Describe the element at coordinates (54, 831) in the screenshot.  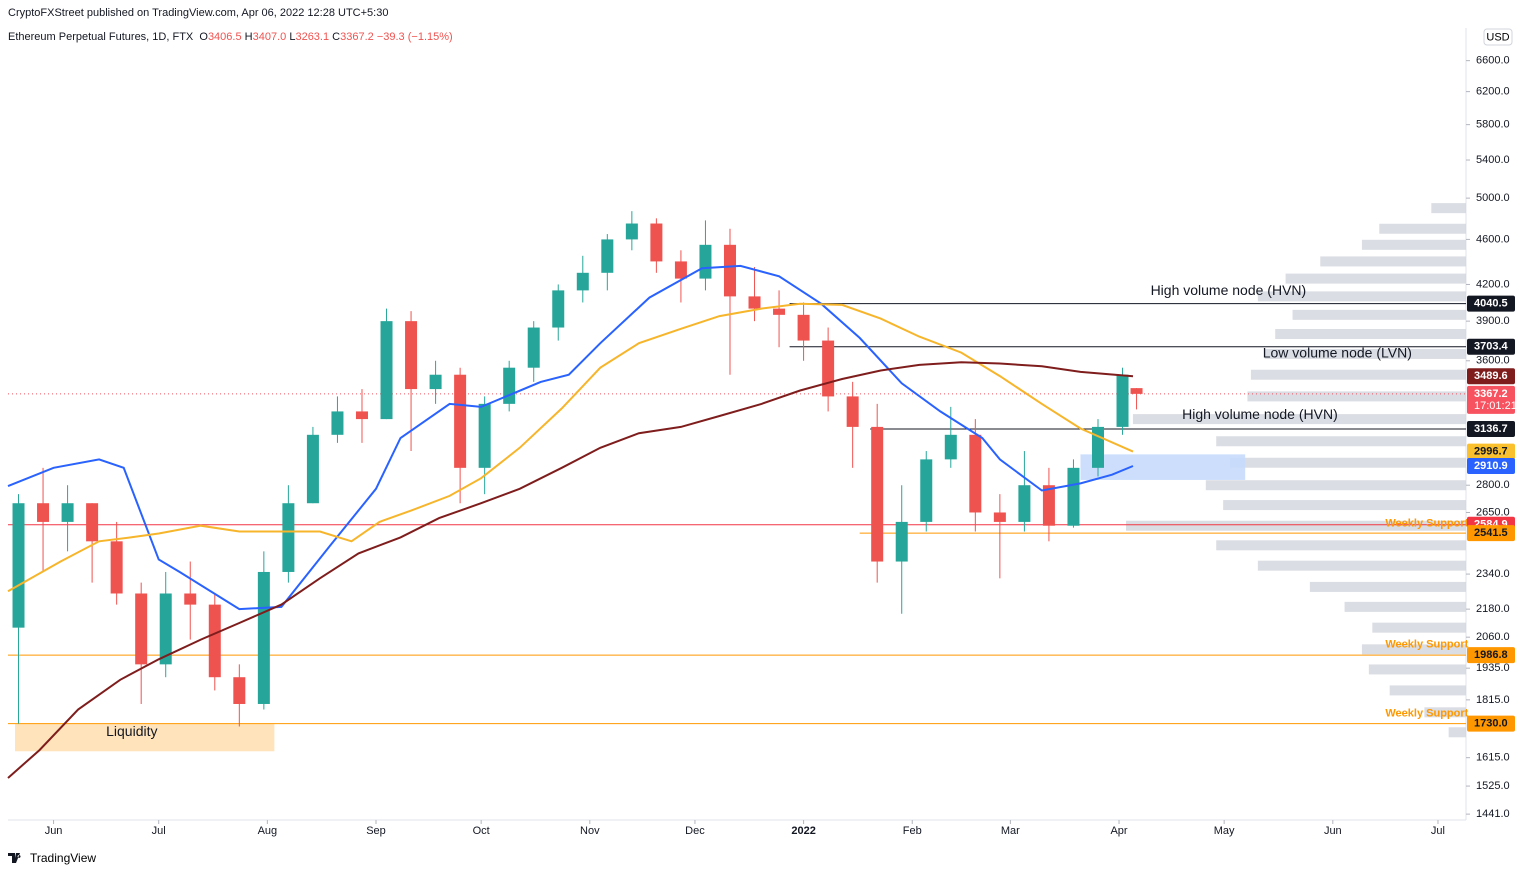
I see `x-tick-label: Jun` at that location.